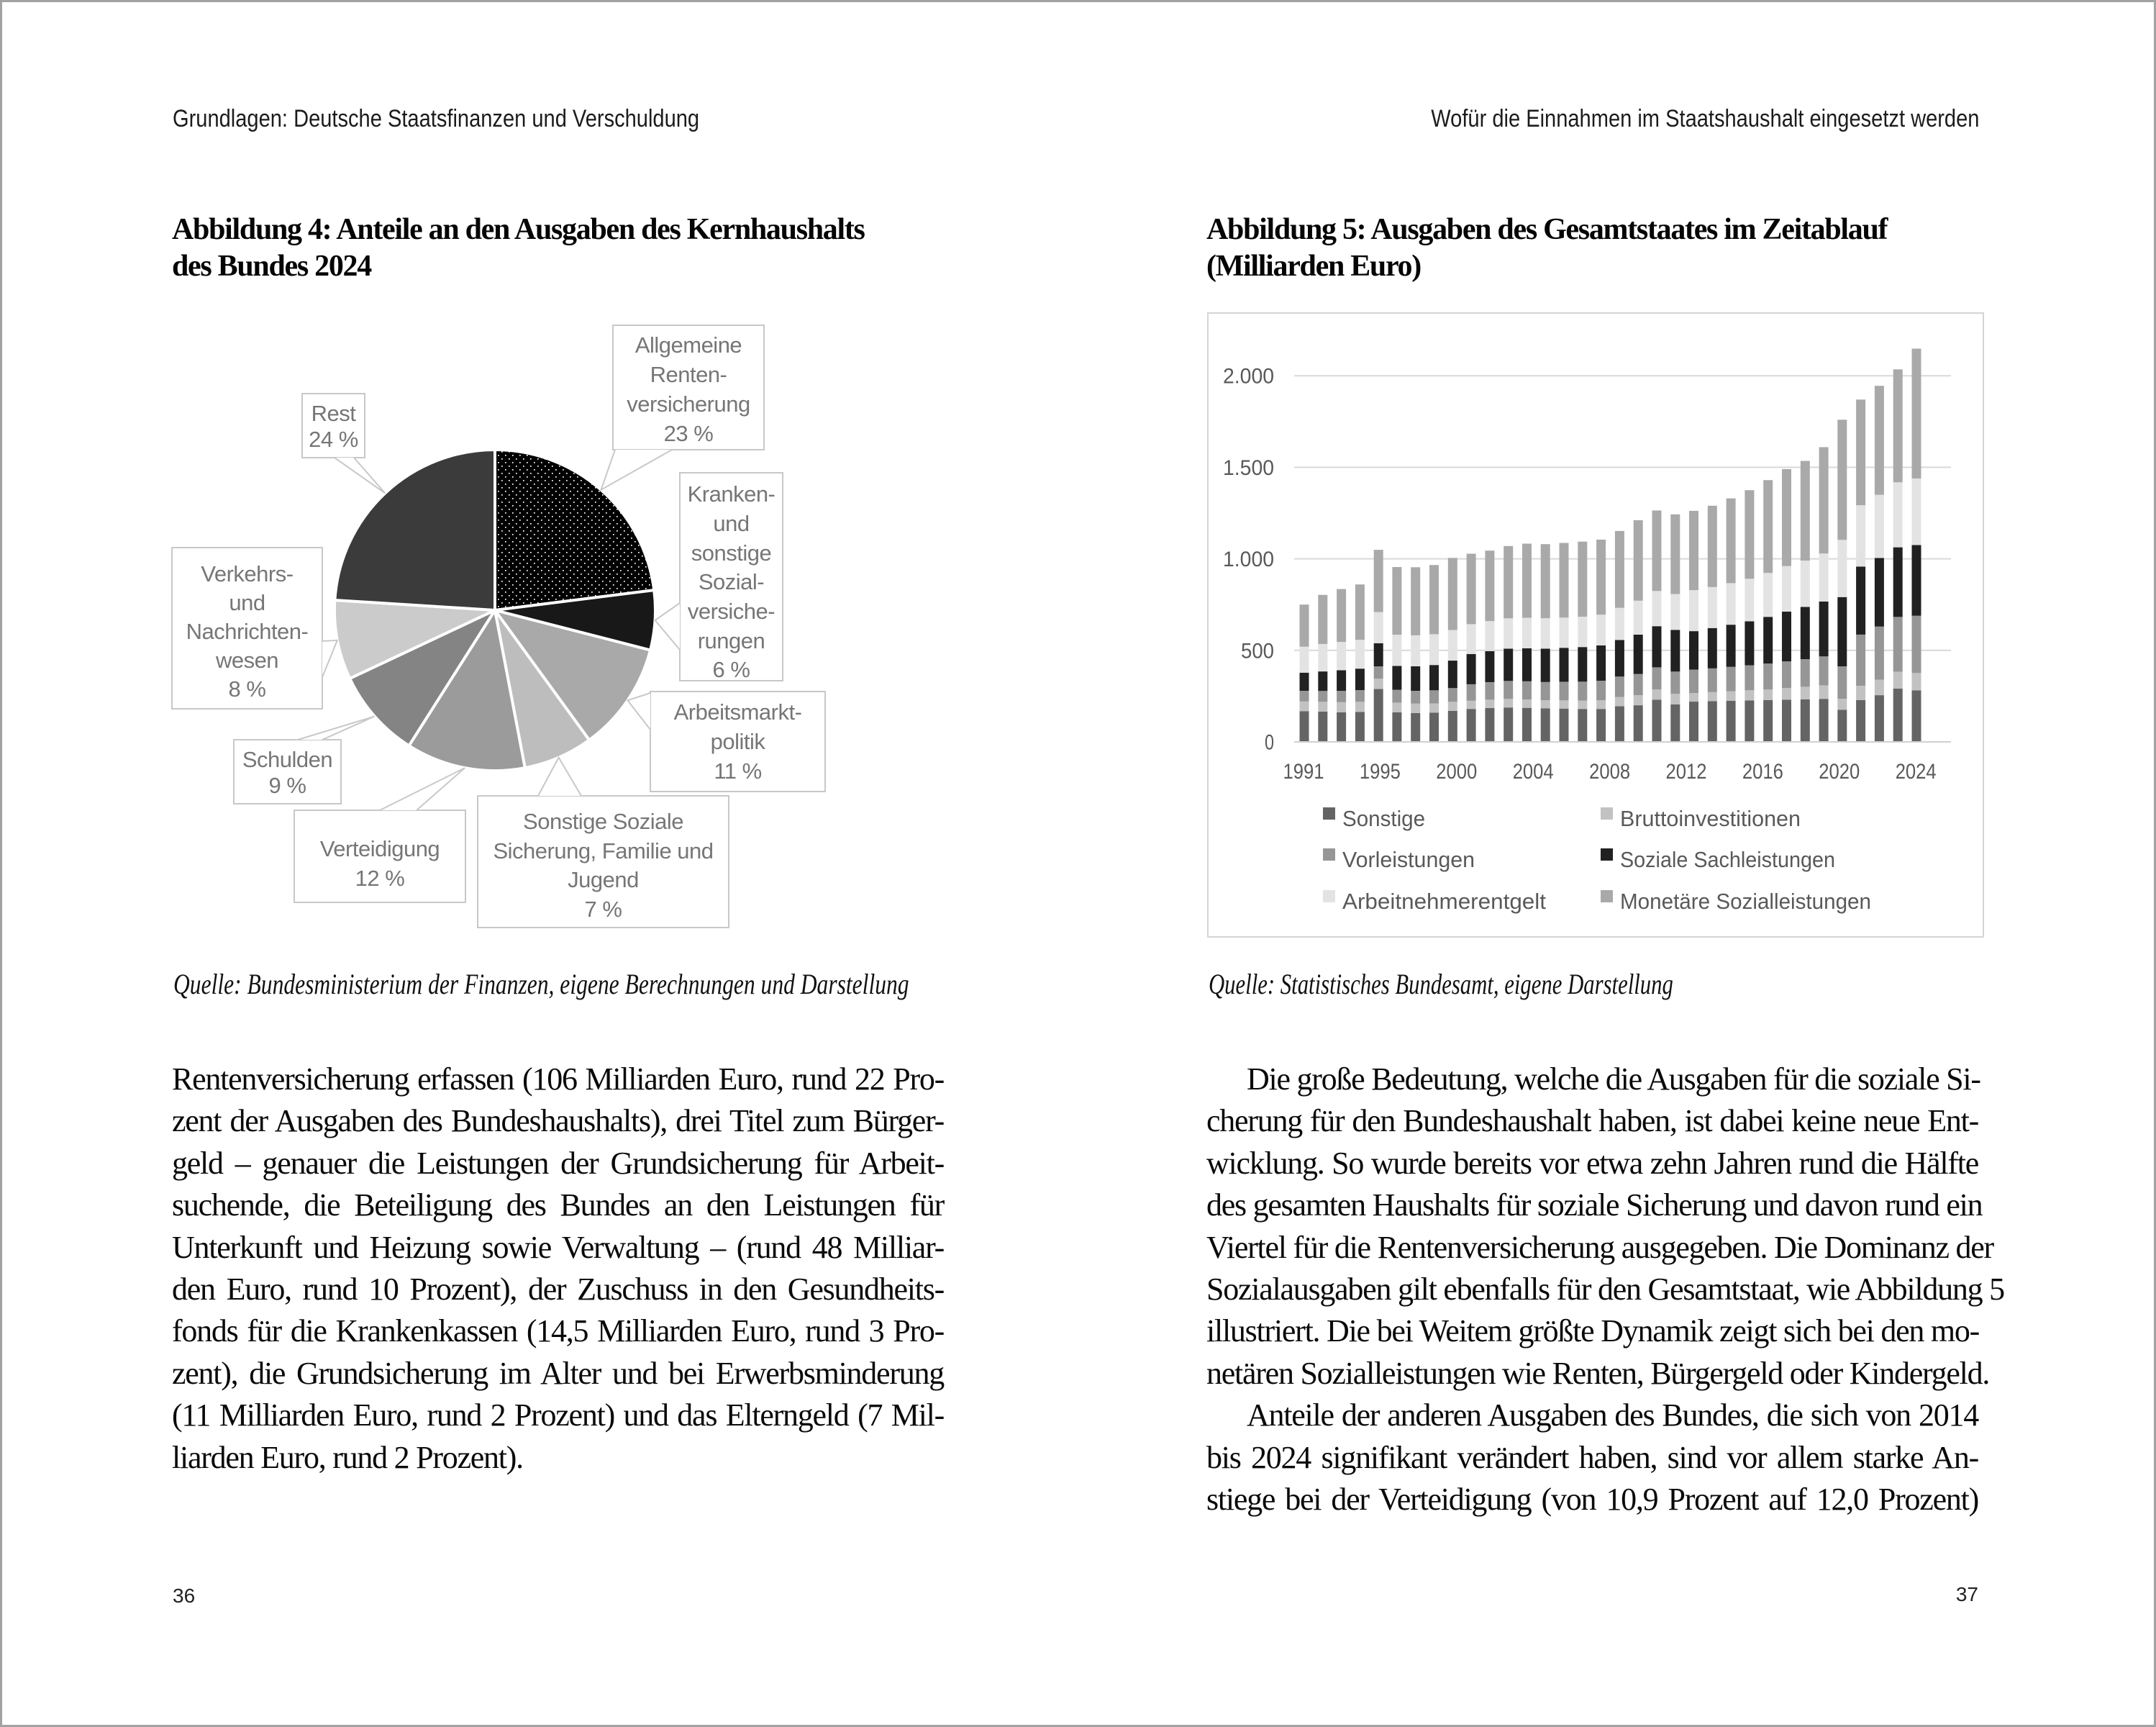 Image resolution: width=2156 pixels, height=1727 pixels. Describe the element at coordinates (1762, 772) in the screenshot. I see `svg-text: 2016` at that location.